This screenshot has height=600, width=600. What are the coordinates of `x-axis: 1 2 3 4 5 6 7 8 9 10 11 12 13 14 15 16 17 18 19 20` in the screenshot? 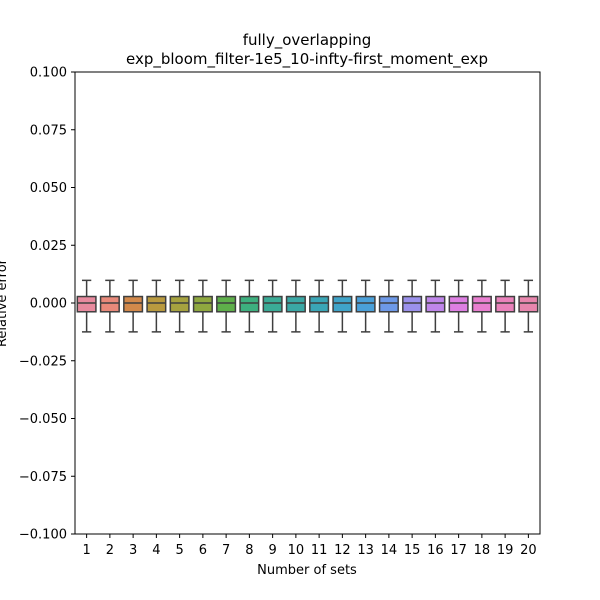 It's located at (309, 546).